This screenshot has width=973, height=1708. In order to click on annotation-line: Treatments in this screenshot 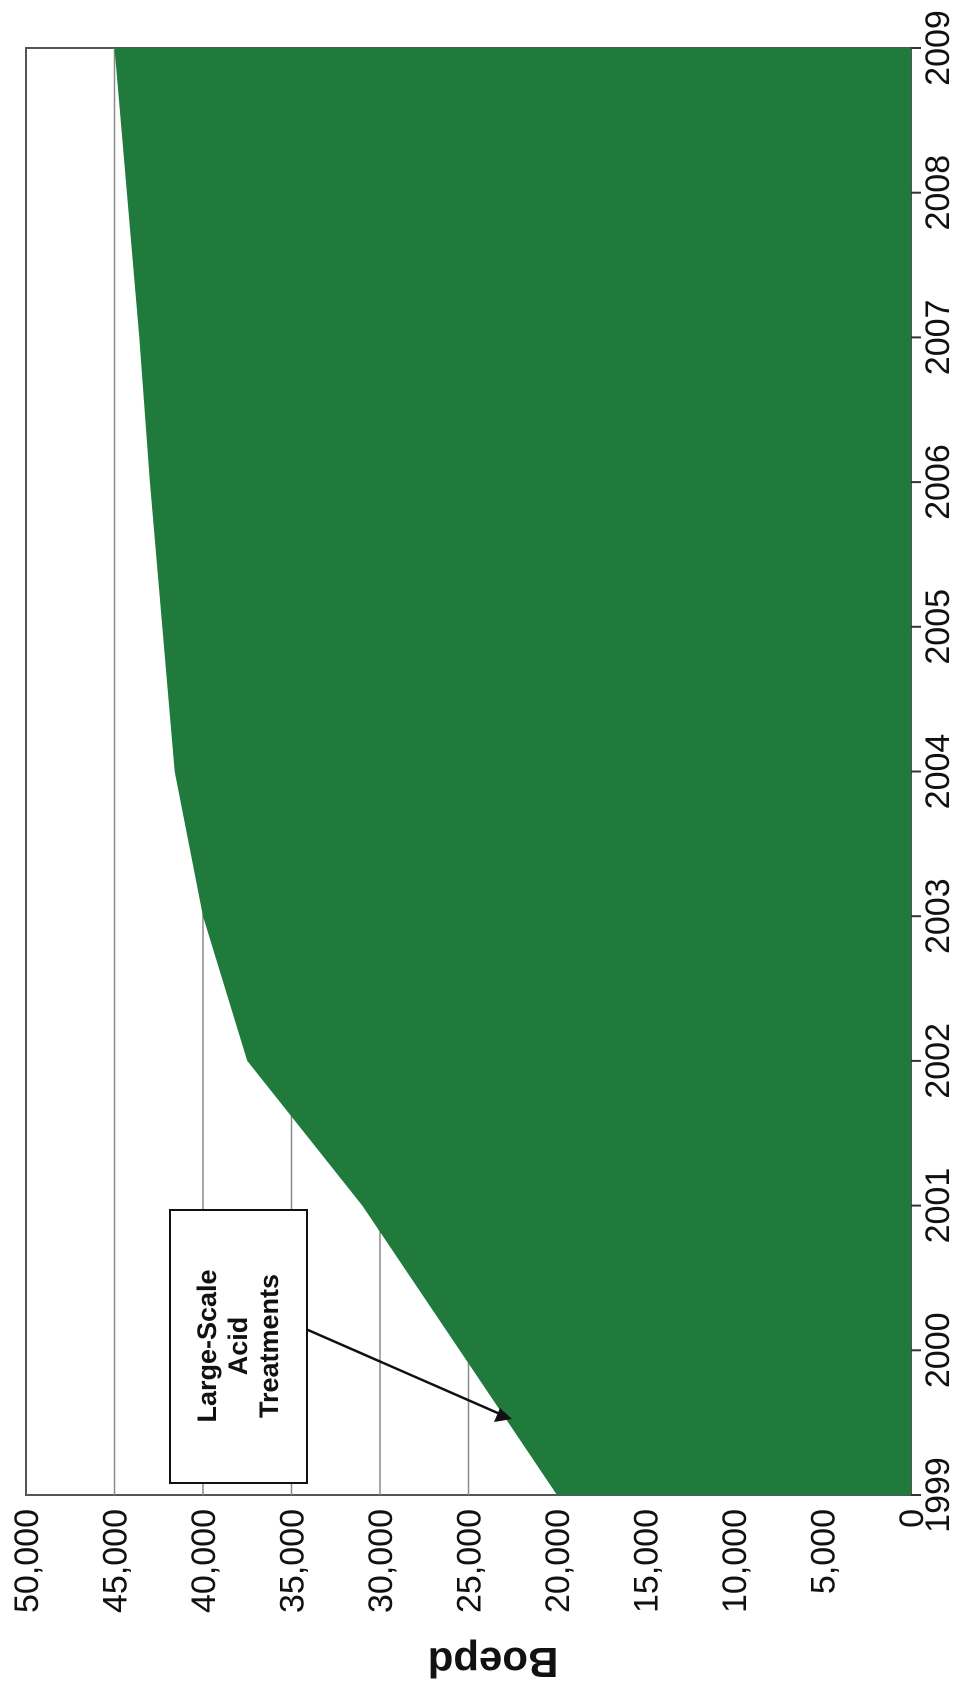, I will do `click(269, 1346)`.